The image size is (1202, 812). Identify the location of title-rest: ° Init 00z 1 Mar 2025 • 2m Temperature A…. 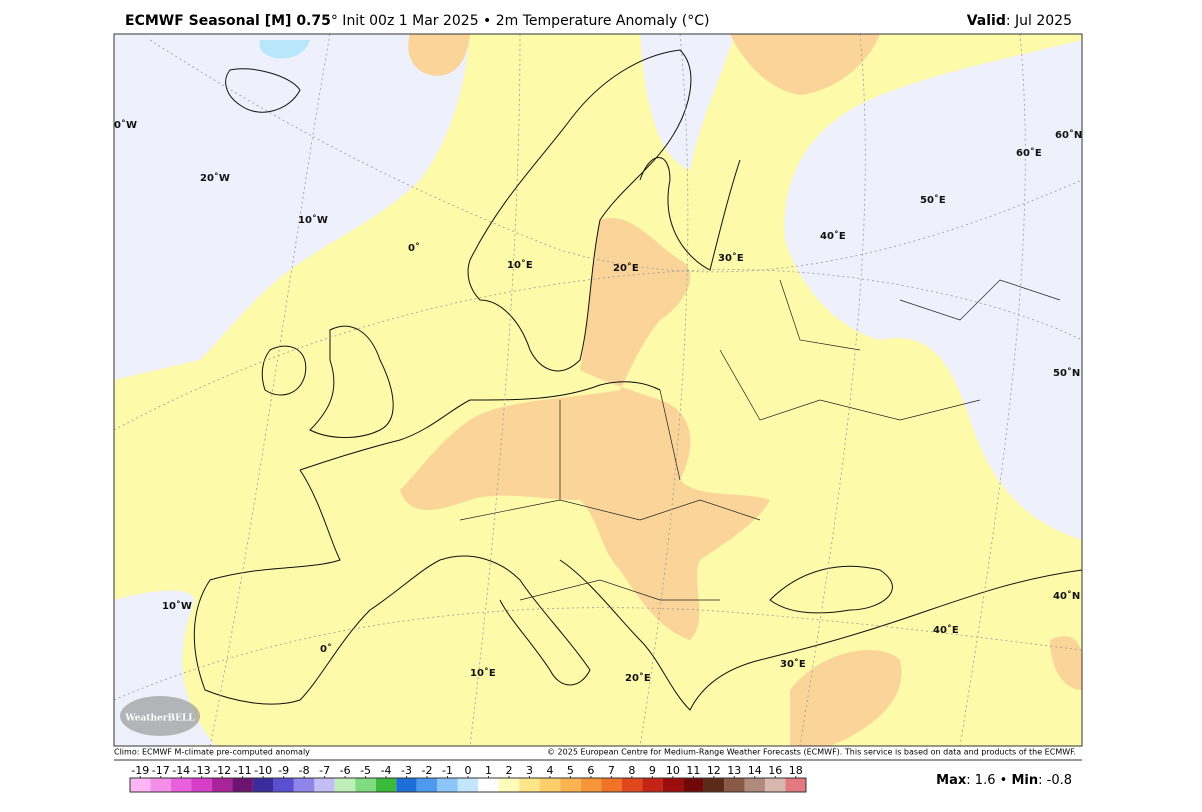
(520, 21).